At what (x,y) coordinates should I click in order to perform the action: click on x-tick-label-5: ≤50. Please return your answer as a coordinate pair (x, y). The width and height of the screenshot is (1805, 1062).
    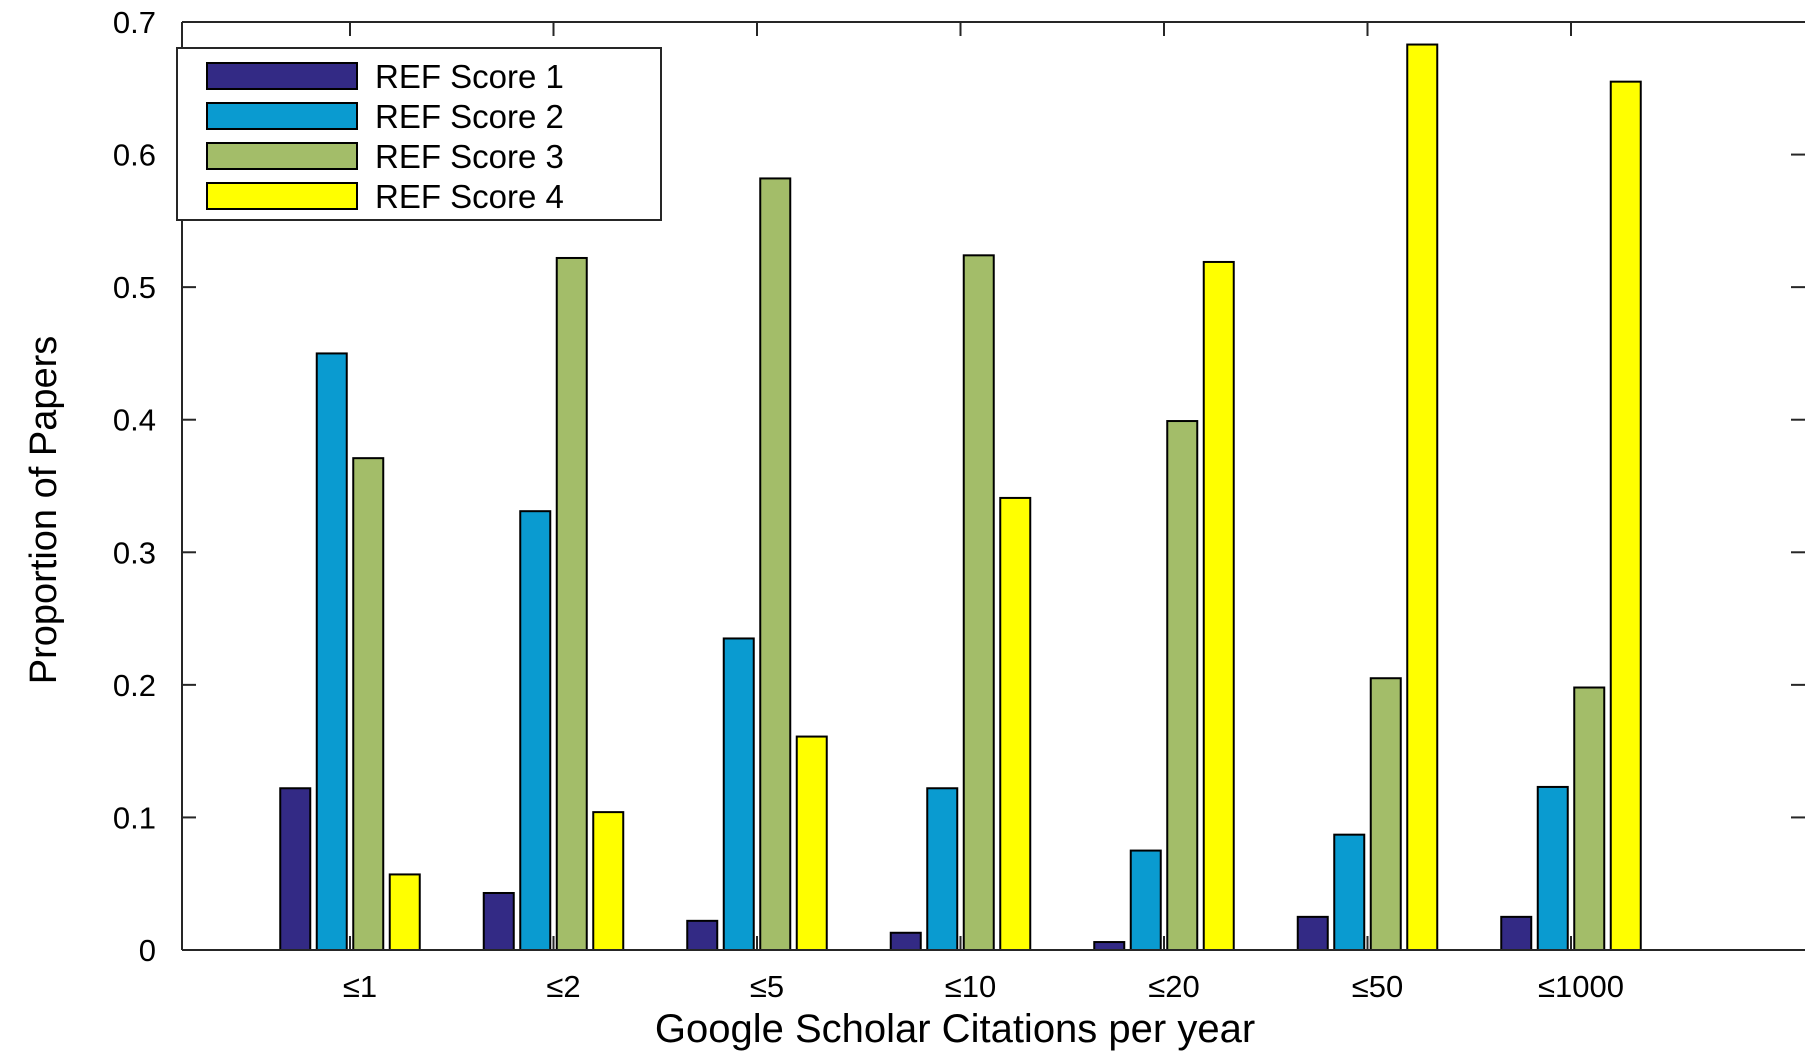
    Looking at the image, I should click on (1378, 986).